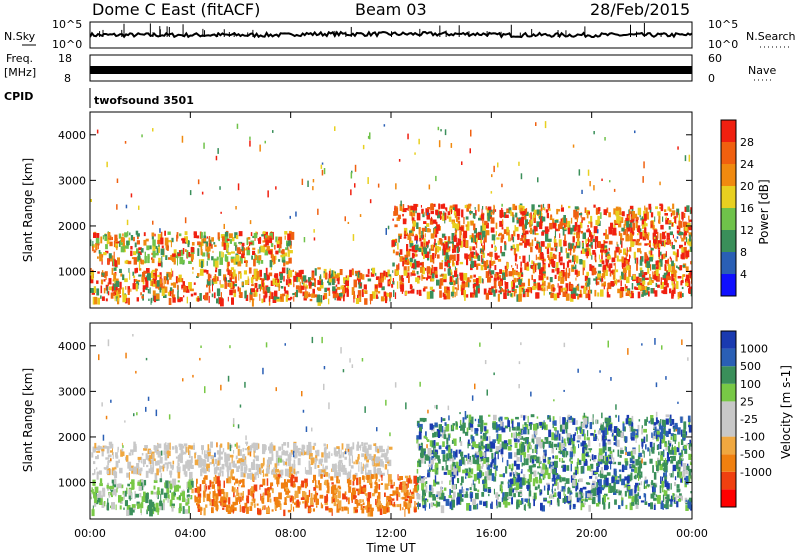  What do you see at coordinates (728, 153) in the screenshot?
I see `power-colorbar-swatch` at bounding box center [728, 153].